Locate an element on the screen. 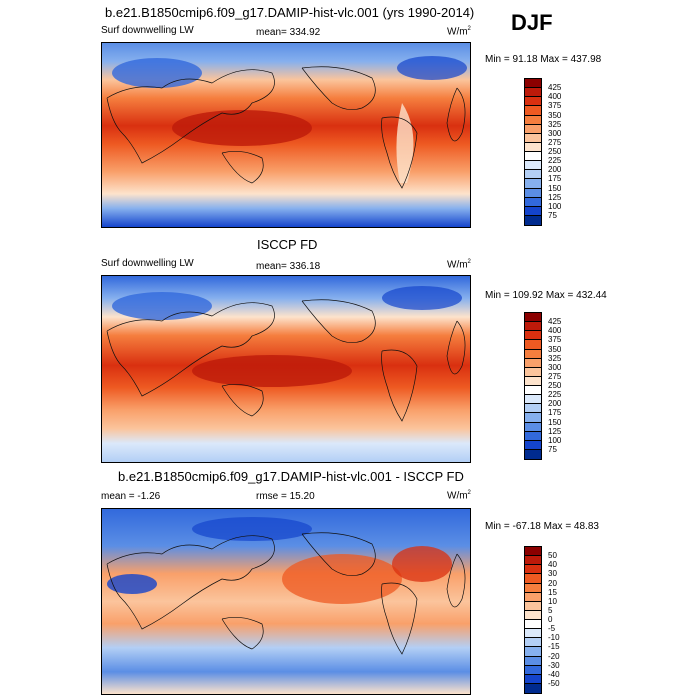 This screenshot has height=700, width=700. panel2-units: W/m2 is located at coordinates (459, 265).